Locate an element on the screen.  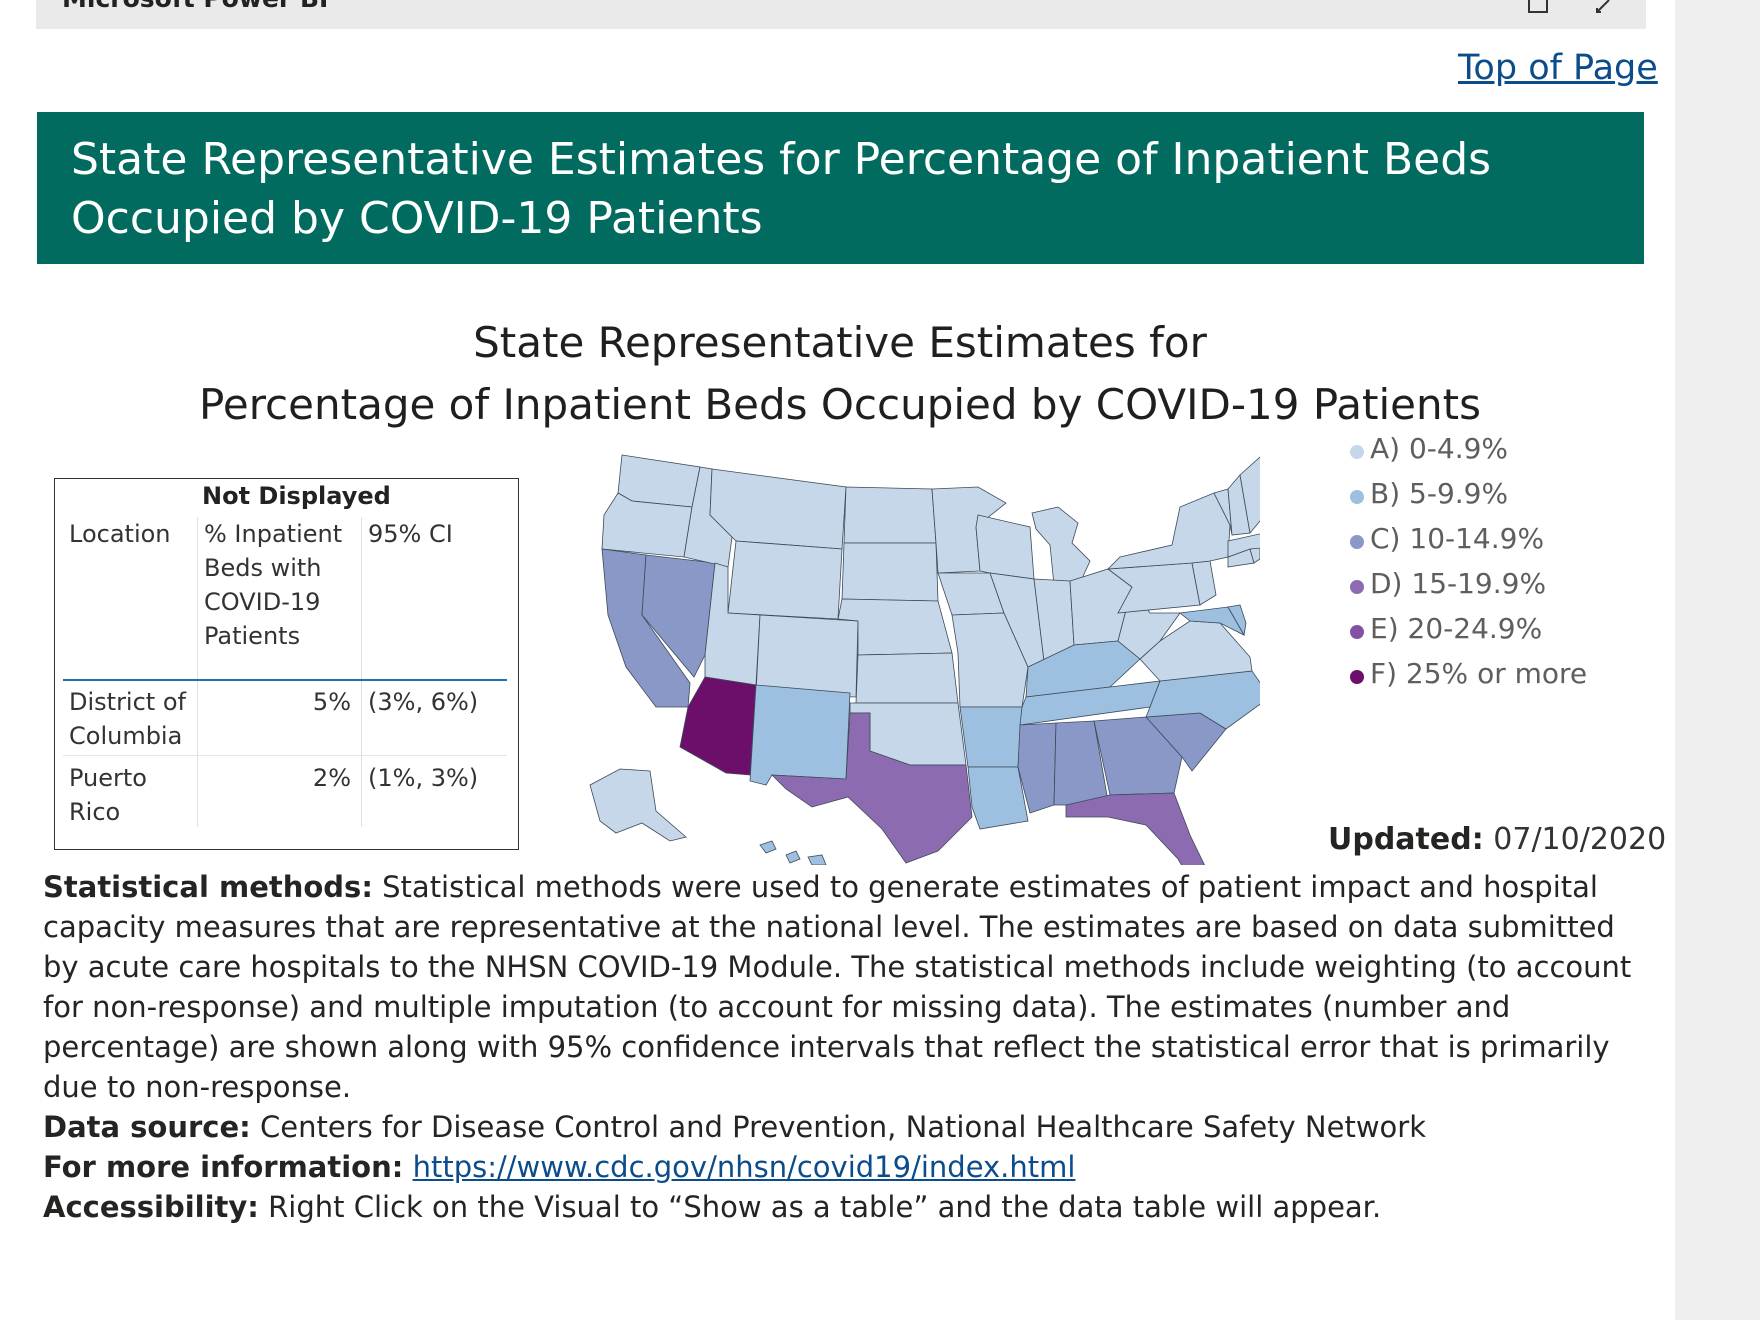
state-colorado is located at coordinates (807, 656).